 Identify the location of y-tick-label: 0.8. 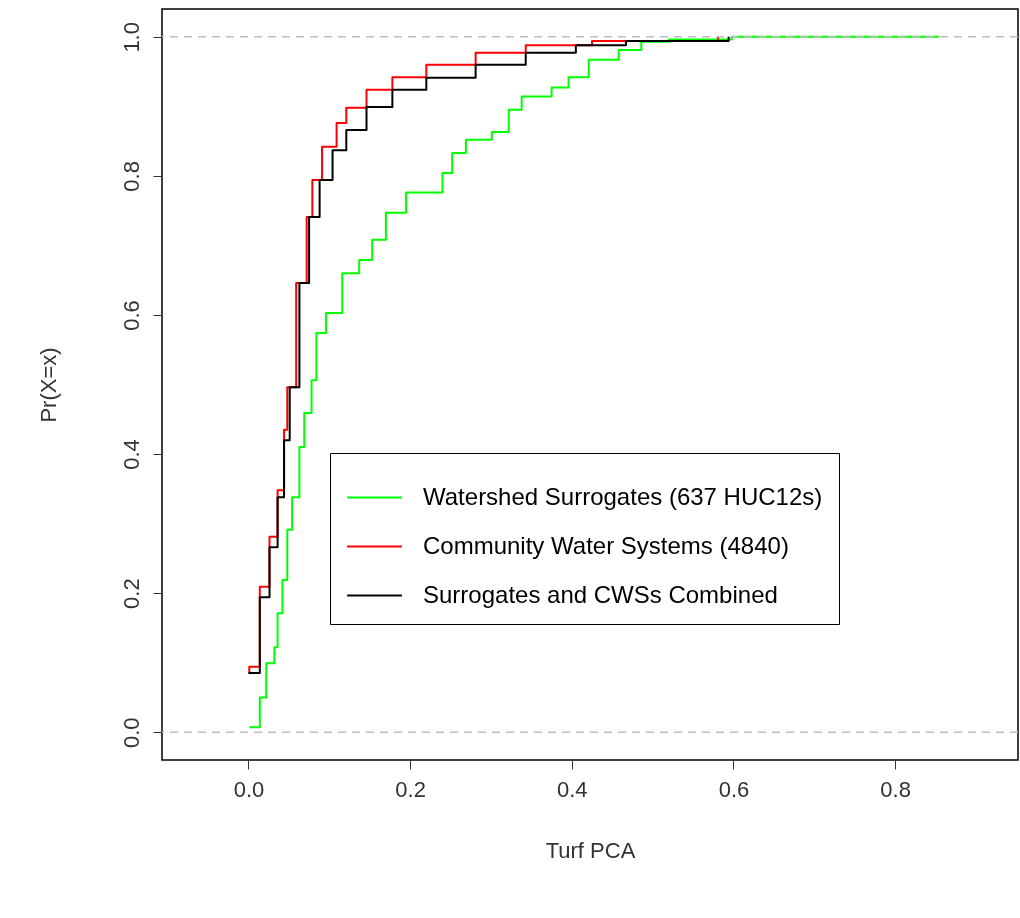
(131, 176).